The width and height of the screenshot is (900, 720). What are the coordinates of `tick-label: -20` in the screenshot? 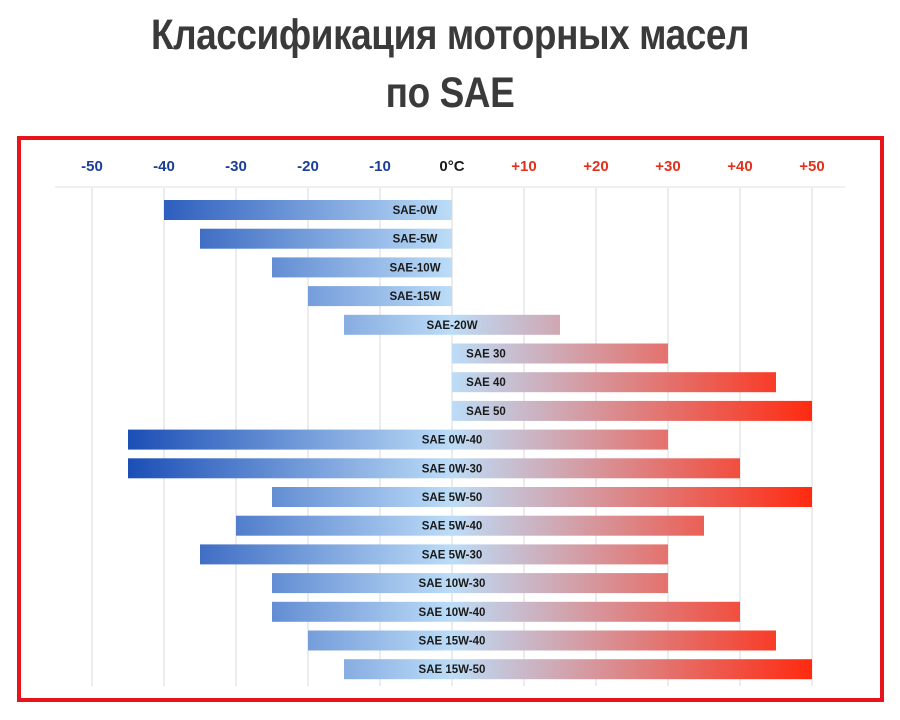 It's located at (308, 166).